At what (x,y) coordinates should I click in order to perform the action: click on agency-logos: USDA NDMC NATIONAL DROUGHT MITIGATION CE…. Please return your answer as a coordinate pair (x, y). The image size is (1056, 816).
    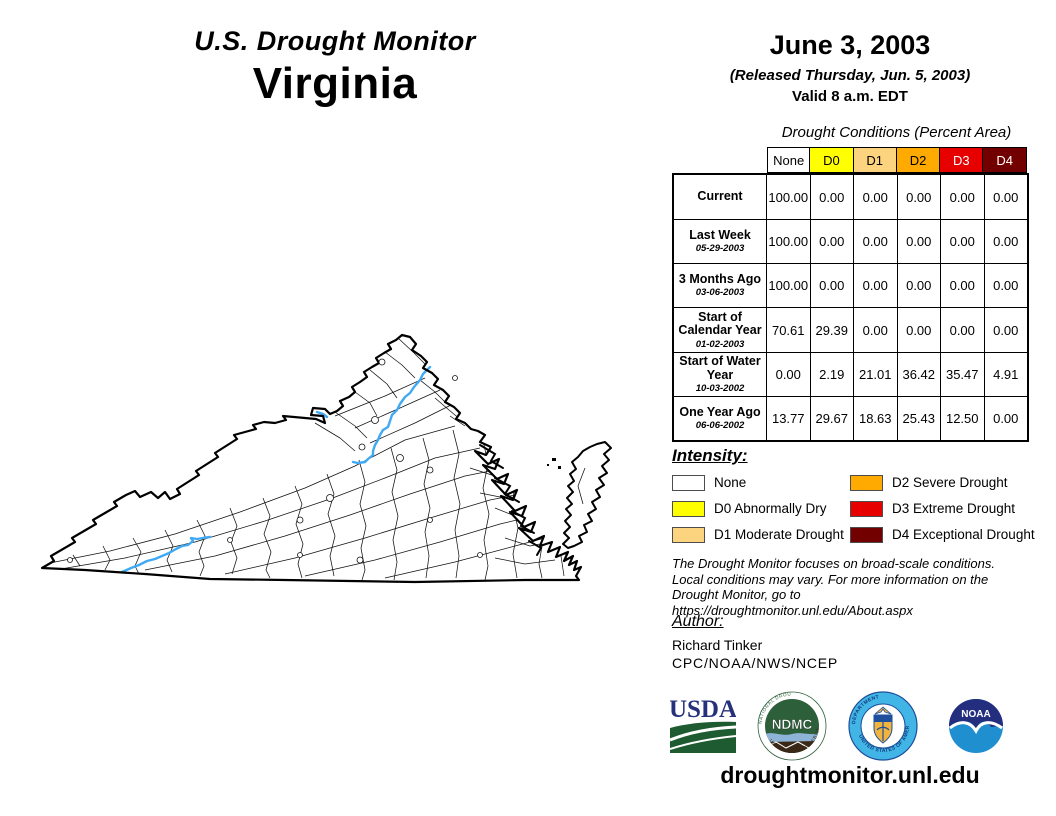
    Looking at the image, I should click on (841, 726).